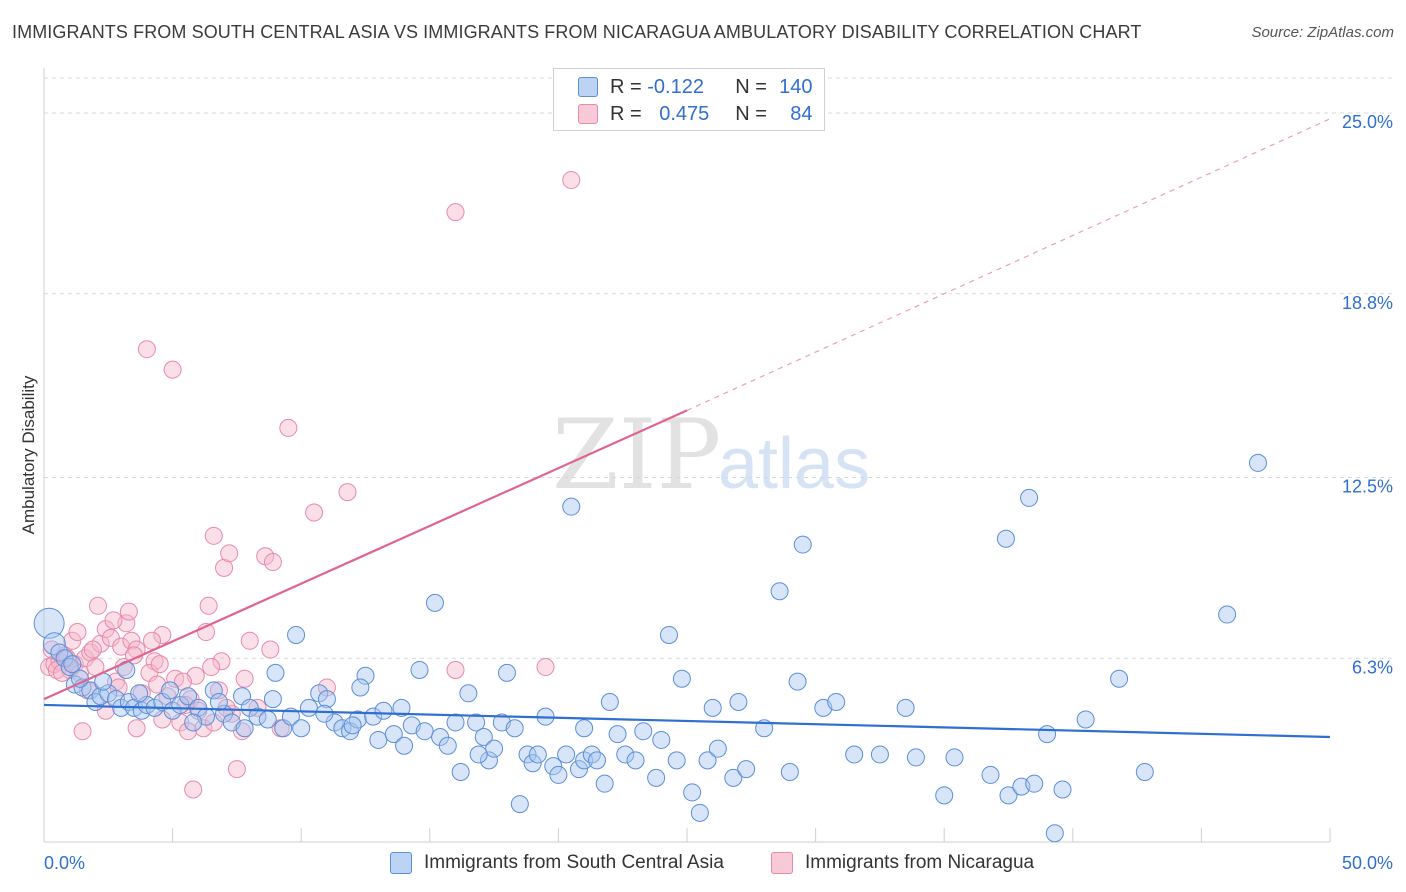 The height and width of the screenshot is (892, 1406). Describe the element at coordinates (1367, 486) in the screenshot. I see `y-tick-label: 12.5%` at that location.